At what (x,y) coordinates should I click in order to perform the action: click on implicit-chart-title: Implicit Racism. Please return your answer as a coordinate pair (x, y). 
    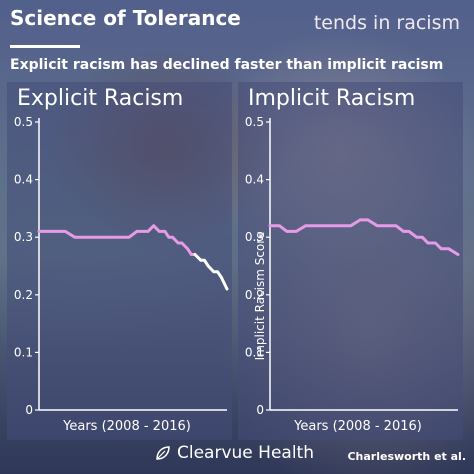
    Looking at the image, I should click on (332, 98).